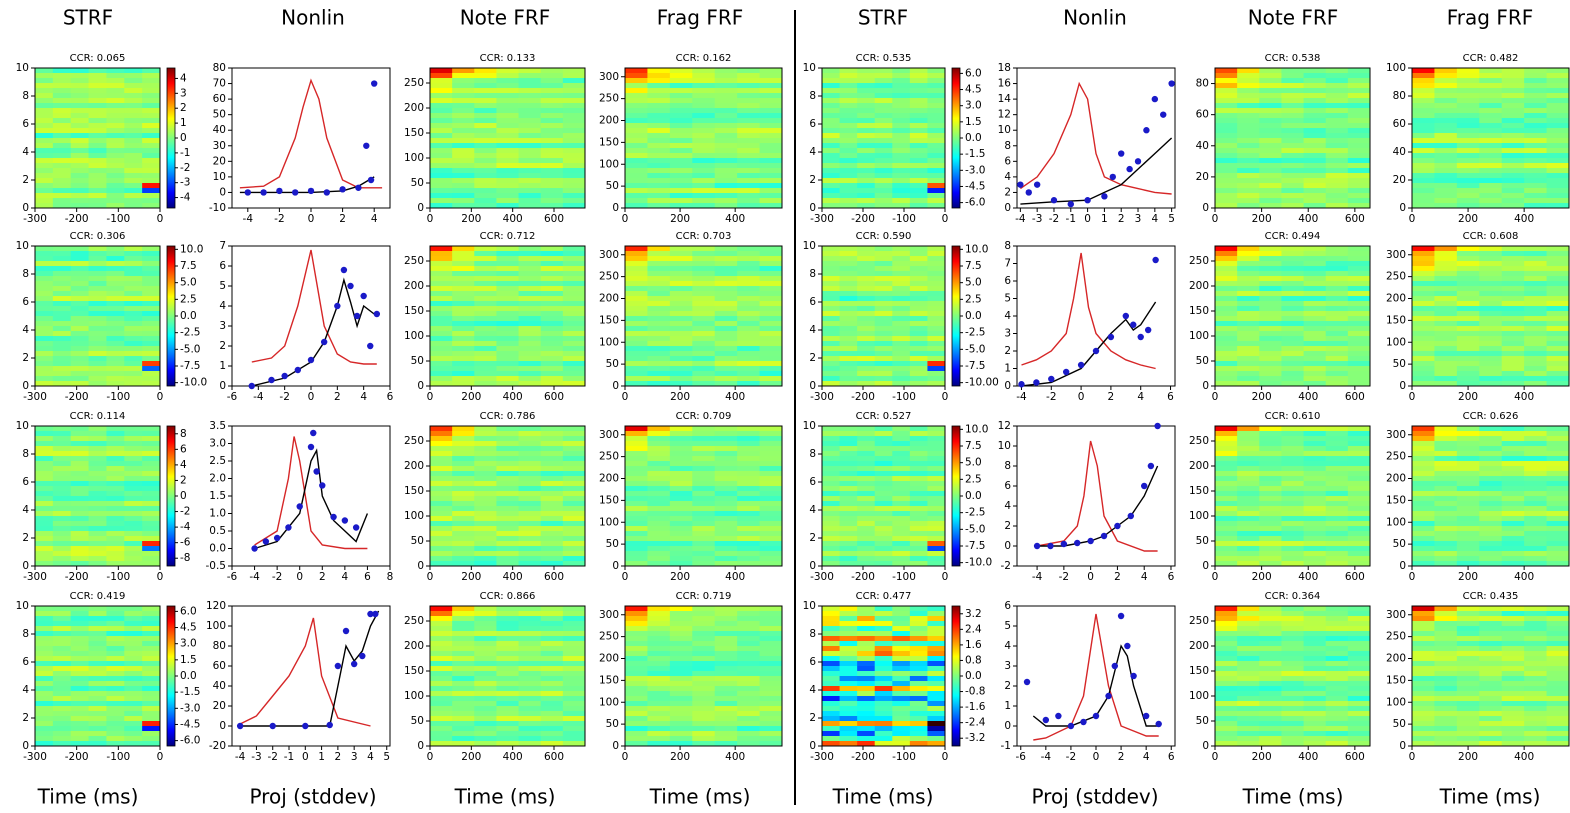 This screenshot has height=813, width=1570. Describe the element at coordinates (217, 496) in the screenshot. I see `y-tick-label: 1.5` at that location.